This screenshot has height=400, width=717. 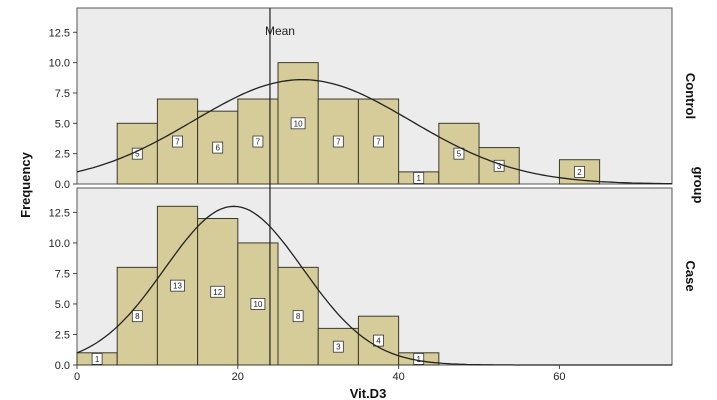 What do you see at coordinates (280, 31) in the screenshot?
I see `mean-label: Mean` at bounding box center [280, 31].